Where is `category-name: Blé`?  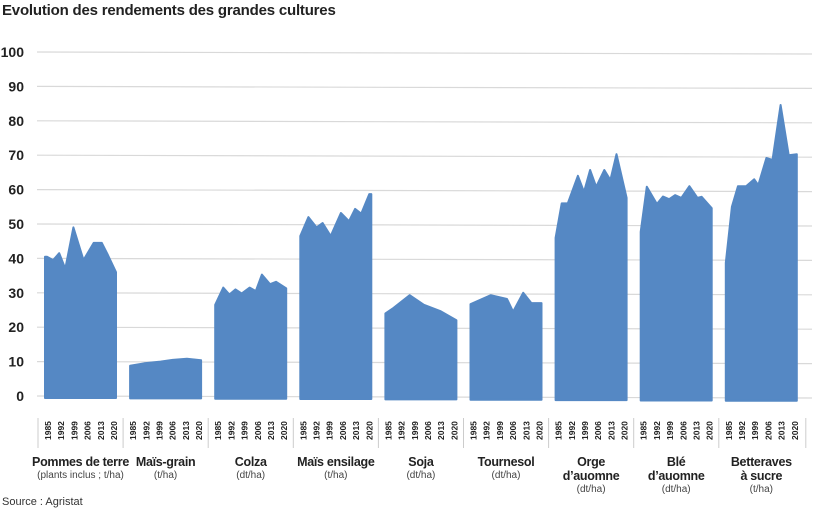
category-name: Blé is located at coordinates (676, 462).